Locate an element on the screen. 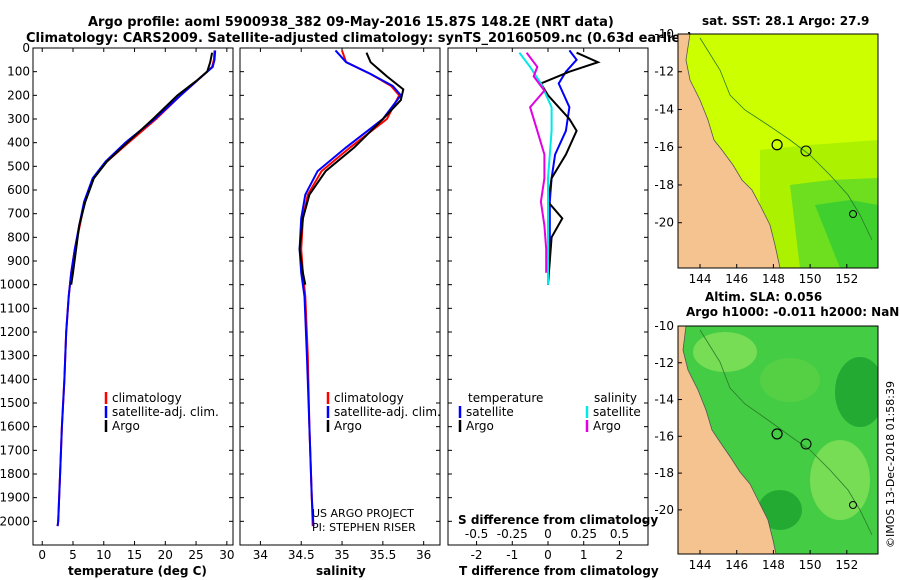 This screenshot has height=580, width=900. legend-s-argo-label: Argo is located at coordinates (607, 426).